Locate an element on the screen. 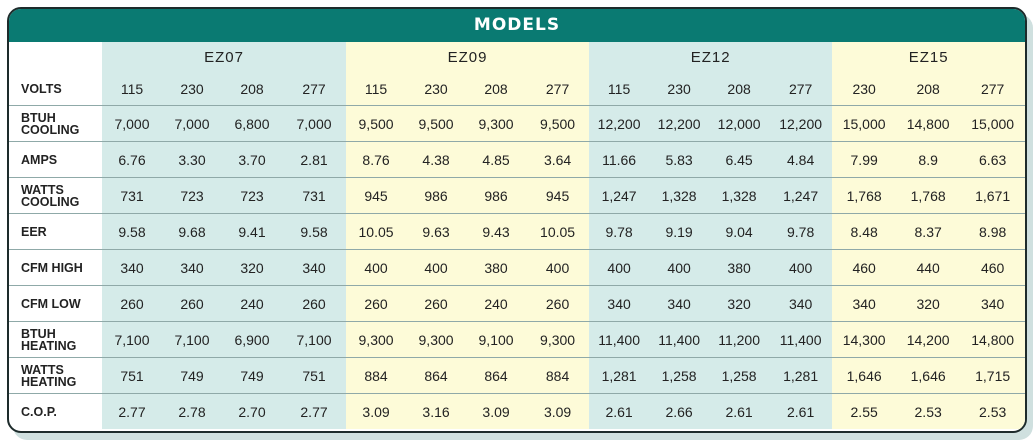  value-cell: 7.99 is located at coordinates (864, 159).